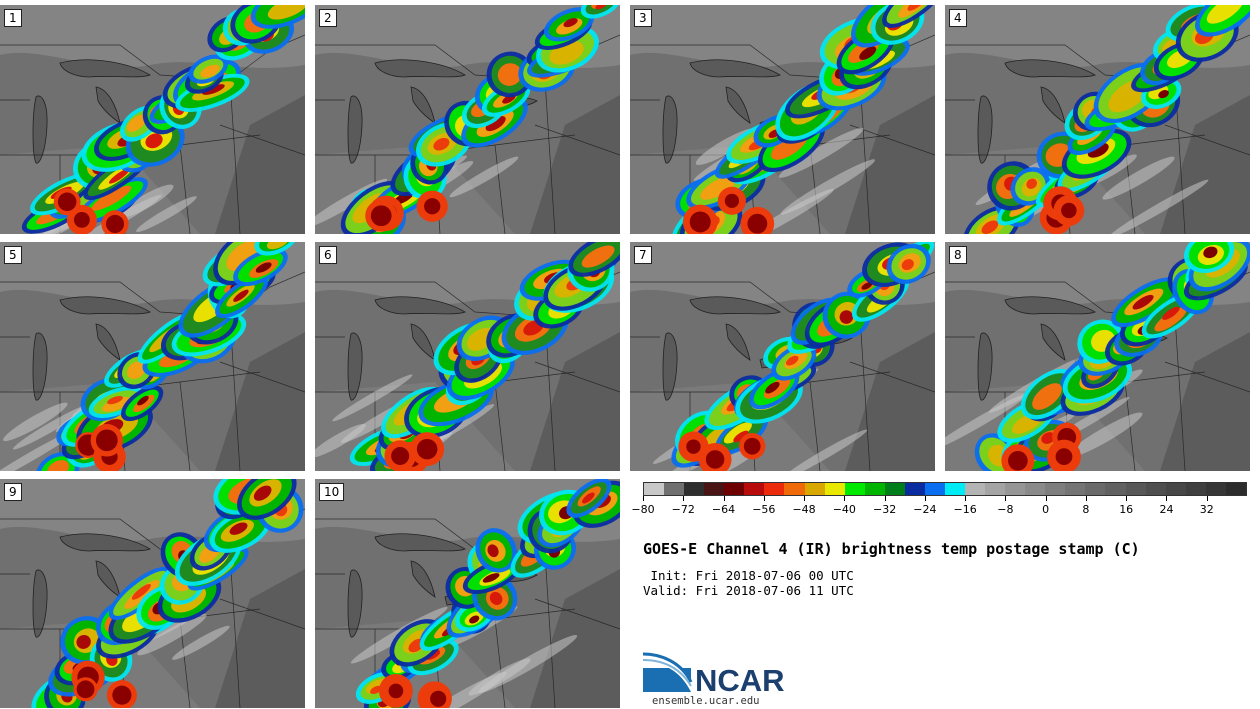 This screenshot has width=1260, height=709. Describe the element at coordinates (723, 509) in the screenshot. I see `colorbar-tick-label: −64` at that location.